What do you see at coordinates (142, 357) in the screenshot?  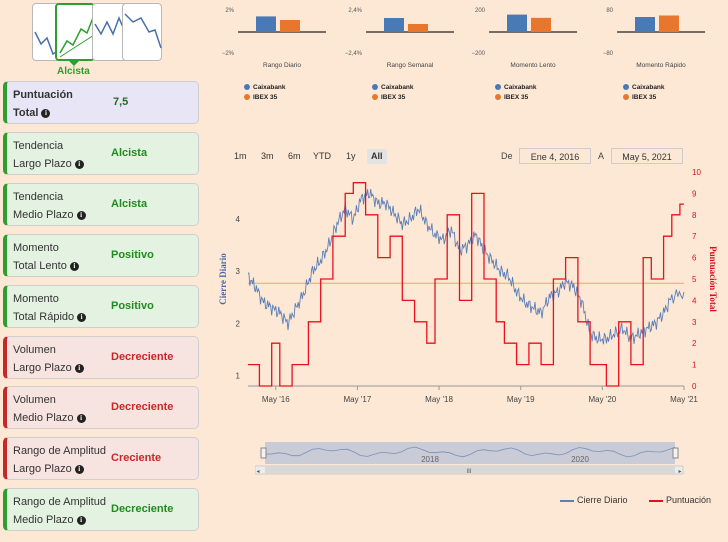 I see `indicator-value: Decreciente` at bounding box center [142, 357].